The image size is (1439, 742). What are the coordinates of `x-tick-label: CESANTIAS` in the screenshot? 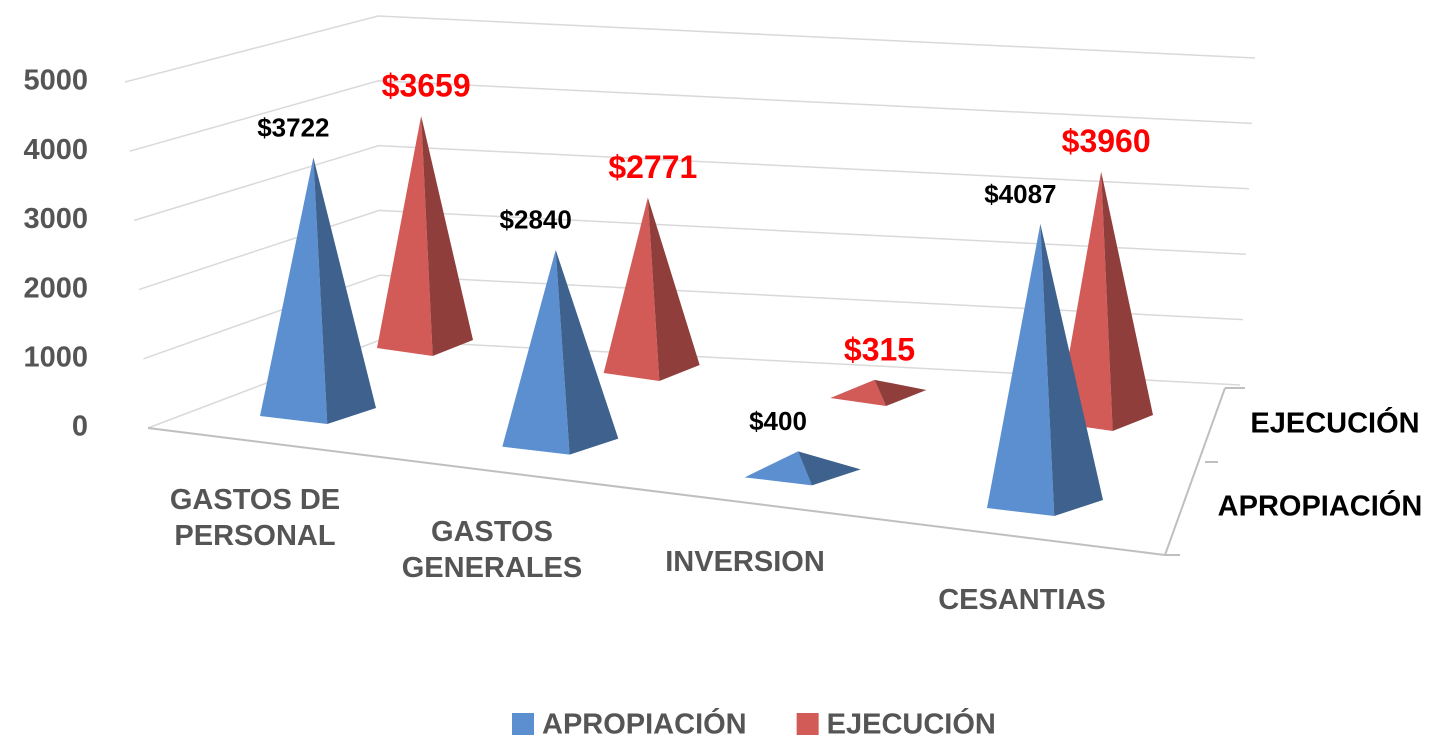 It's located at (1022, 600).